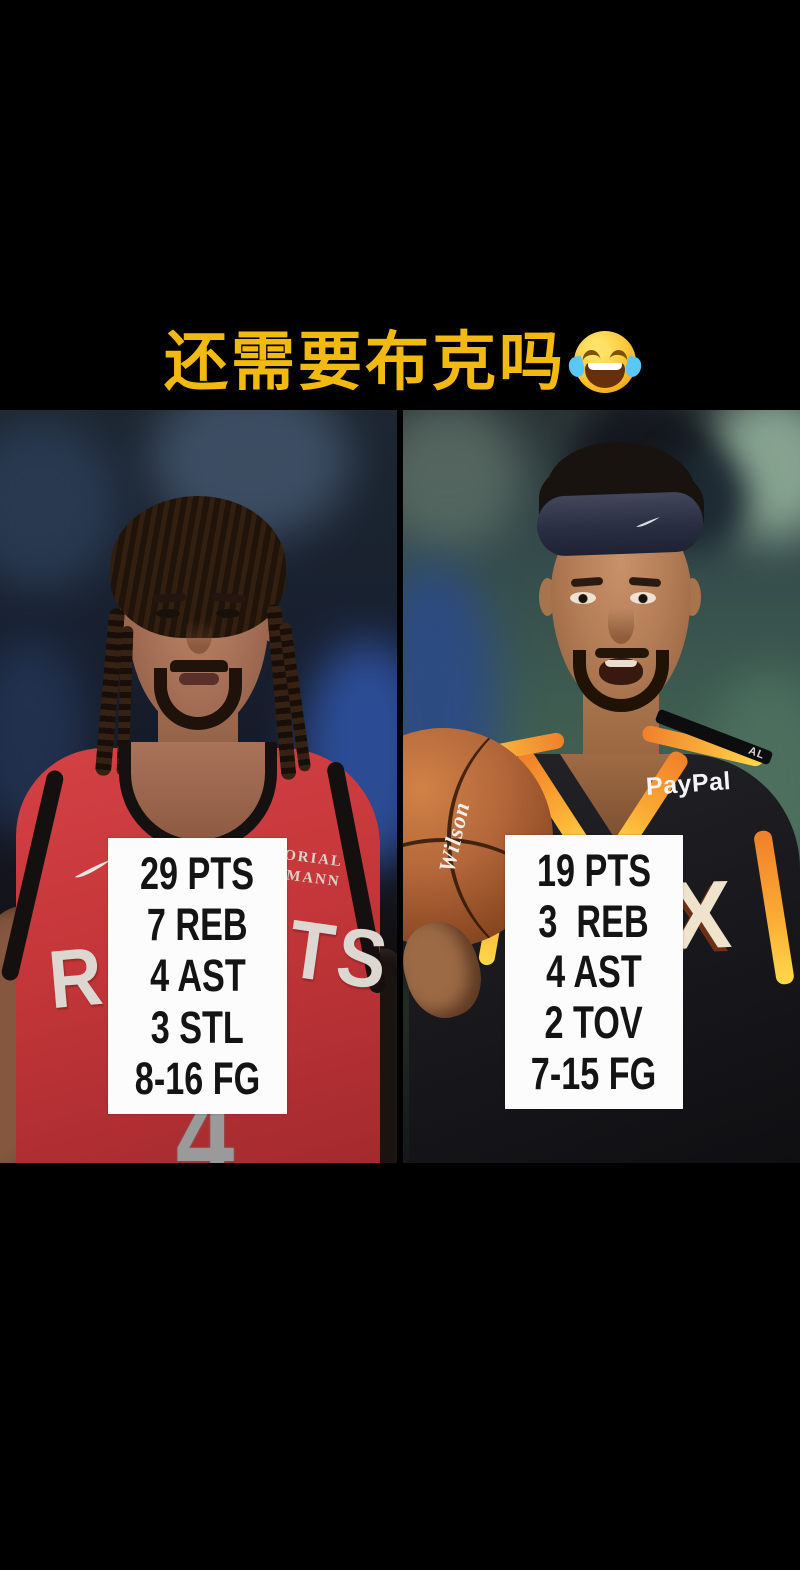 Image resolution: width=800 pixels, height=1570 pixels. I want to click on left-player-mustache, so click(199, 666).